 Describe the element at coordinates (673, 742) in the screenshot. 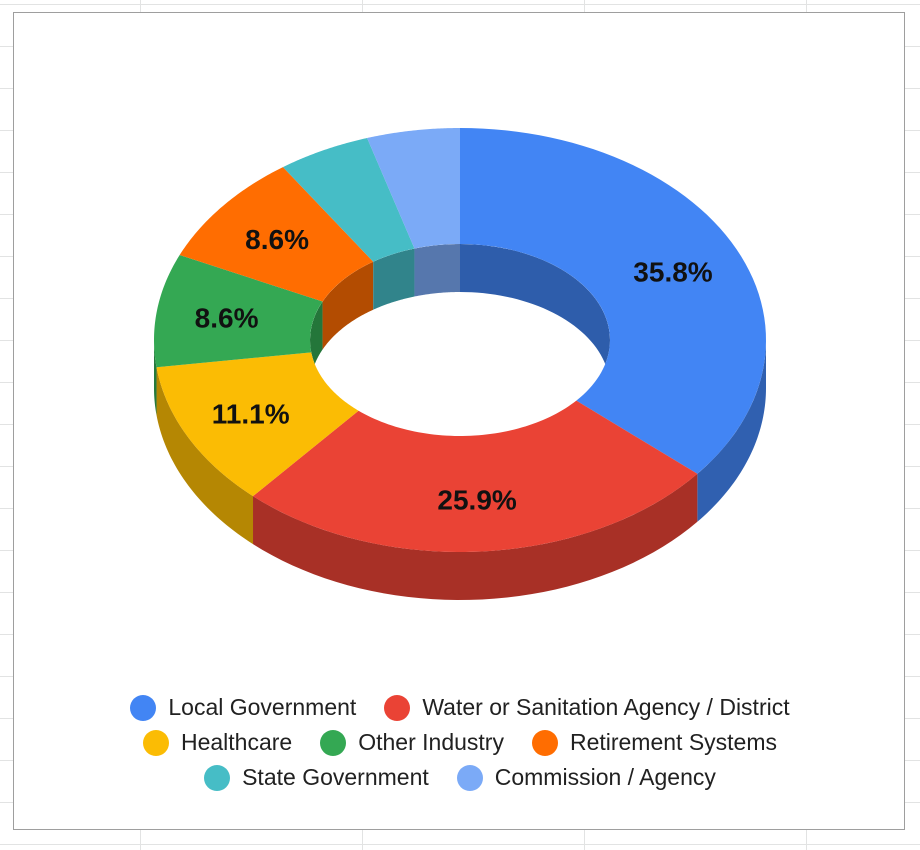

I see `legend-label: Retirement Systems` at that location.